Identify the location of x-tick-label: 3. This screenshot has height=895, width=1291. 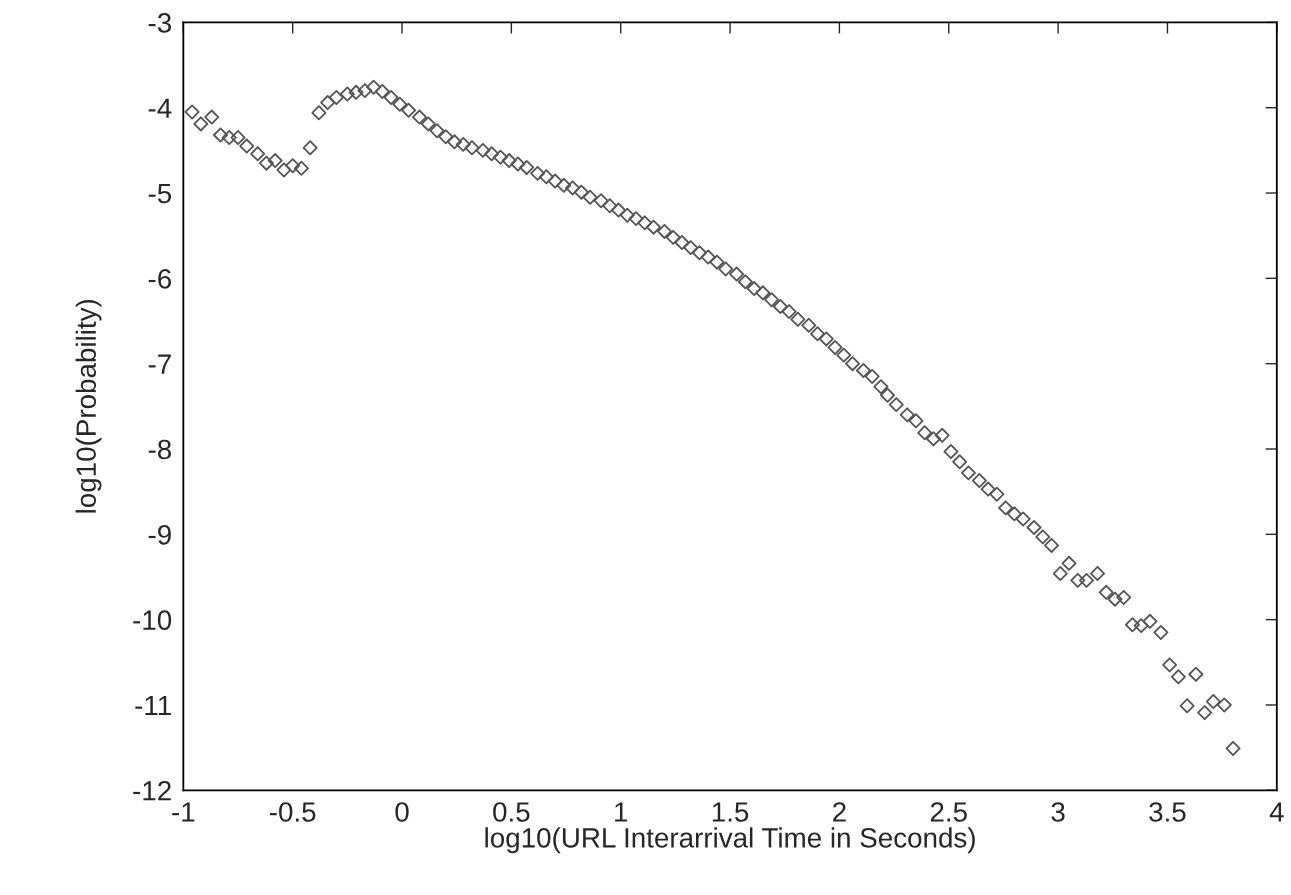
(1058, 812).